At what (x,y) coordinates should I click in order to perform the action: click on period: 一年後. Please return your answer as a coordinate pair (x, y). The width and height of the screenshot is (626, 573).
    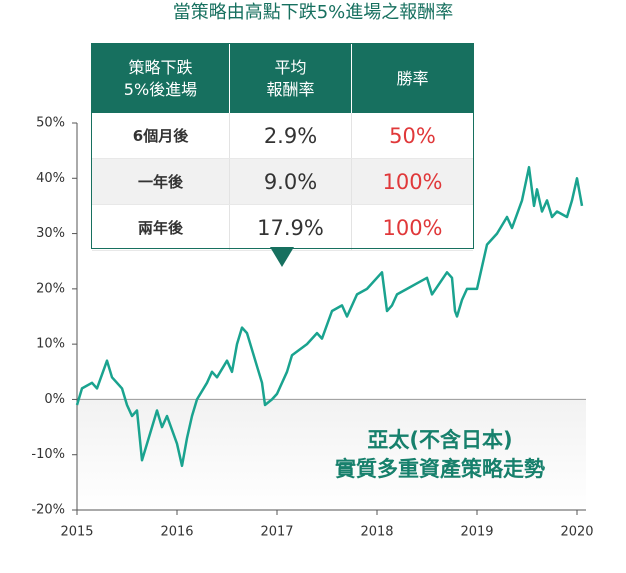
    Looking at the image, I should click on (161, 181).